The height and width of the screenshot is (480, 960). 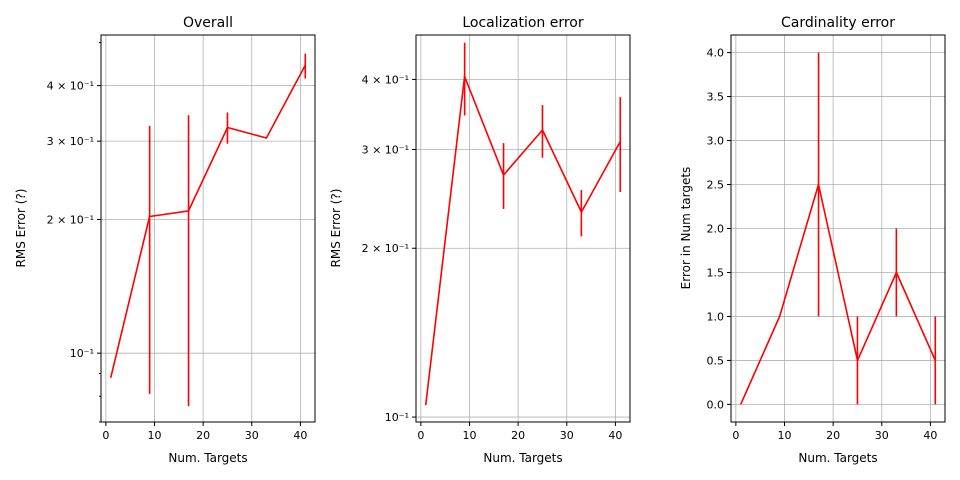 What do you see at coordinates (716, 229) in the screenshot?
I see `y-tick-label: 2.0` at bounding box center [716, 229].